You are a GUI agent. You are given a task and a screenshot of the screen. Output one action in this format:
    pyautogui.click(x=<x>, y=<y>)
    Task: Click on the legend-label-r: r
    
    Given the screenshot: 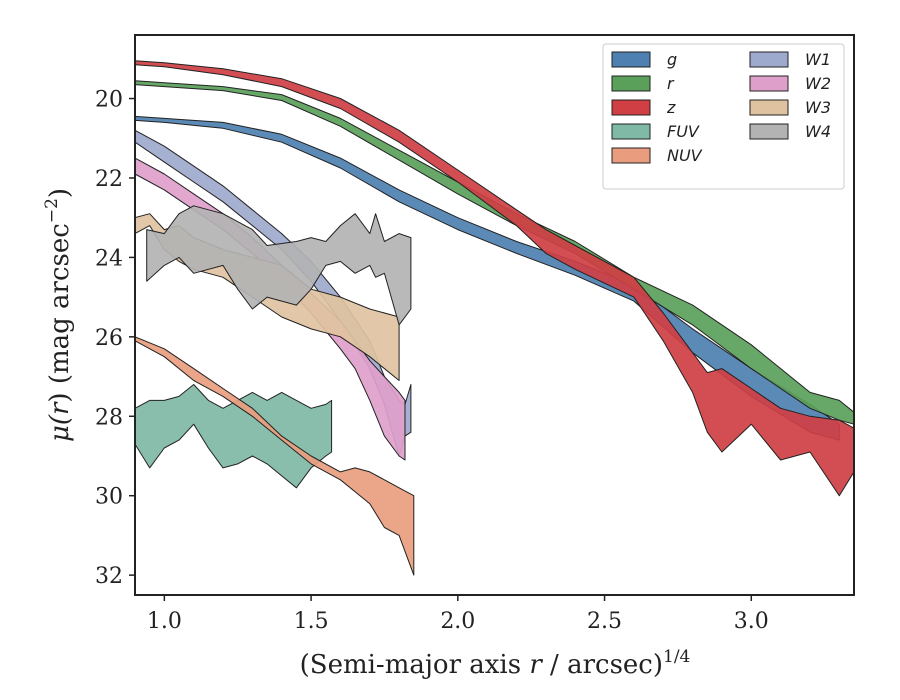 What is the action you would take?
    pyautogui.click(x=671, y=83)
    